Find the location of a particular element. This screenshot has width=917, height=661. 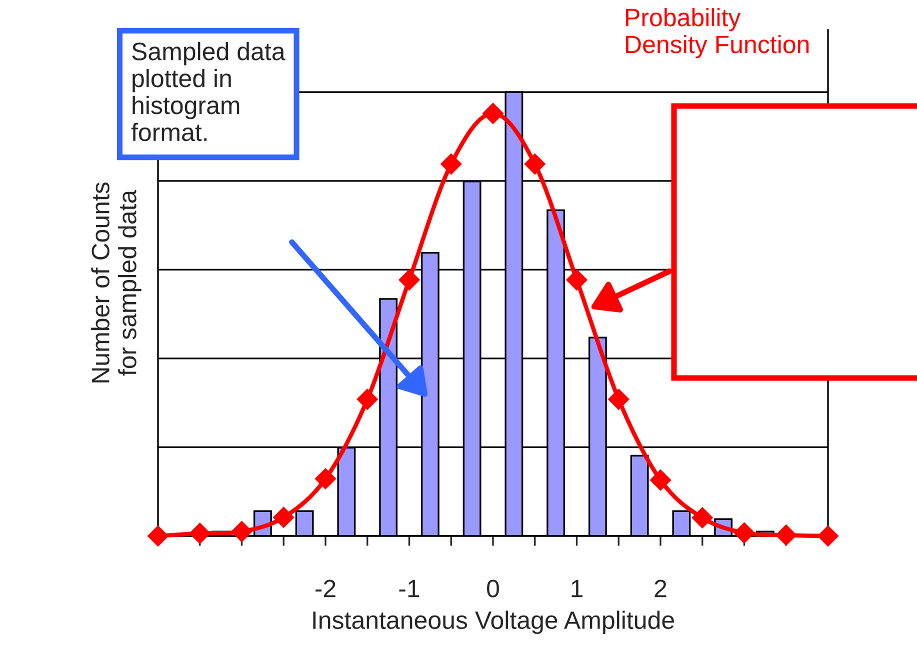

x-tick-label: -1 is located at coordinates (409, 589).